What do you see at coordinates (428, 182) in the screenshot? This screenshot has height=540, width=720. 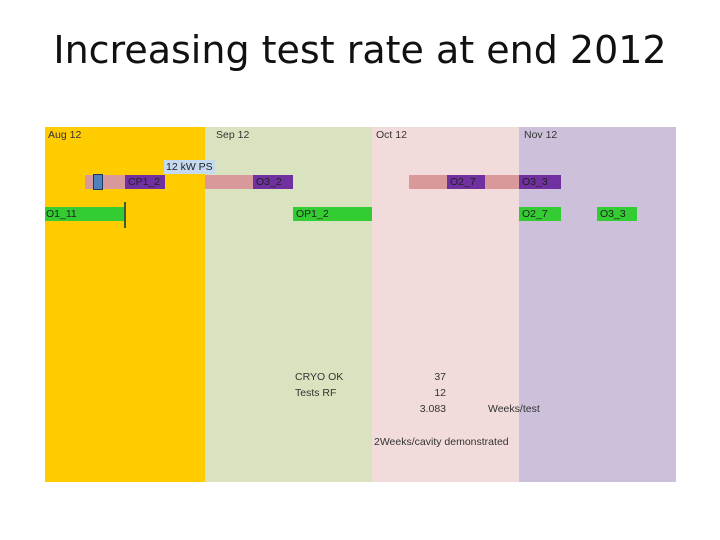 I see `row1-pink-bar-oct` at bounding box center [428, 182].